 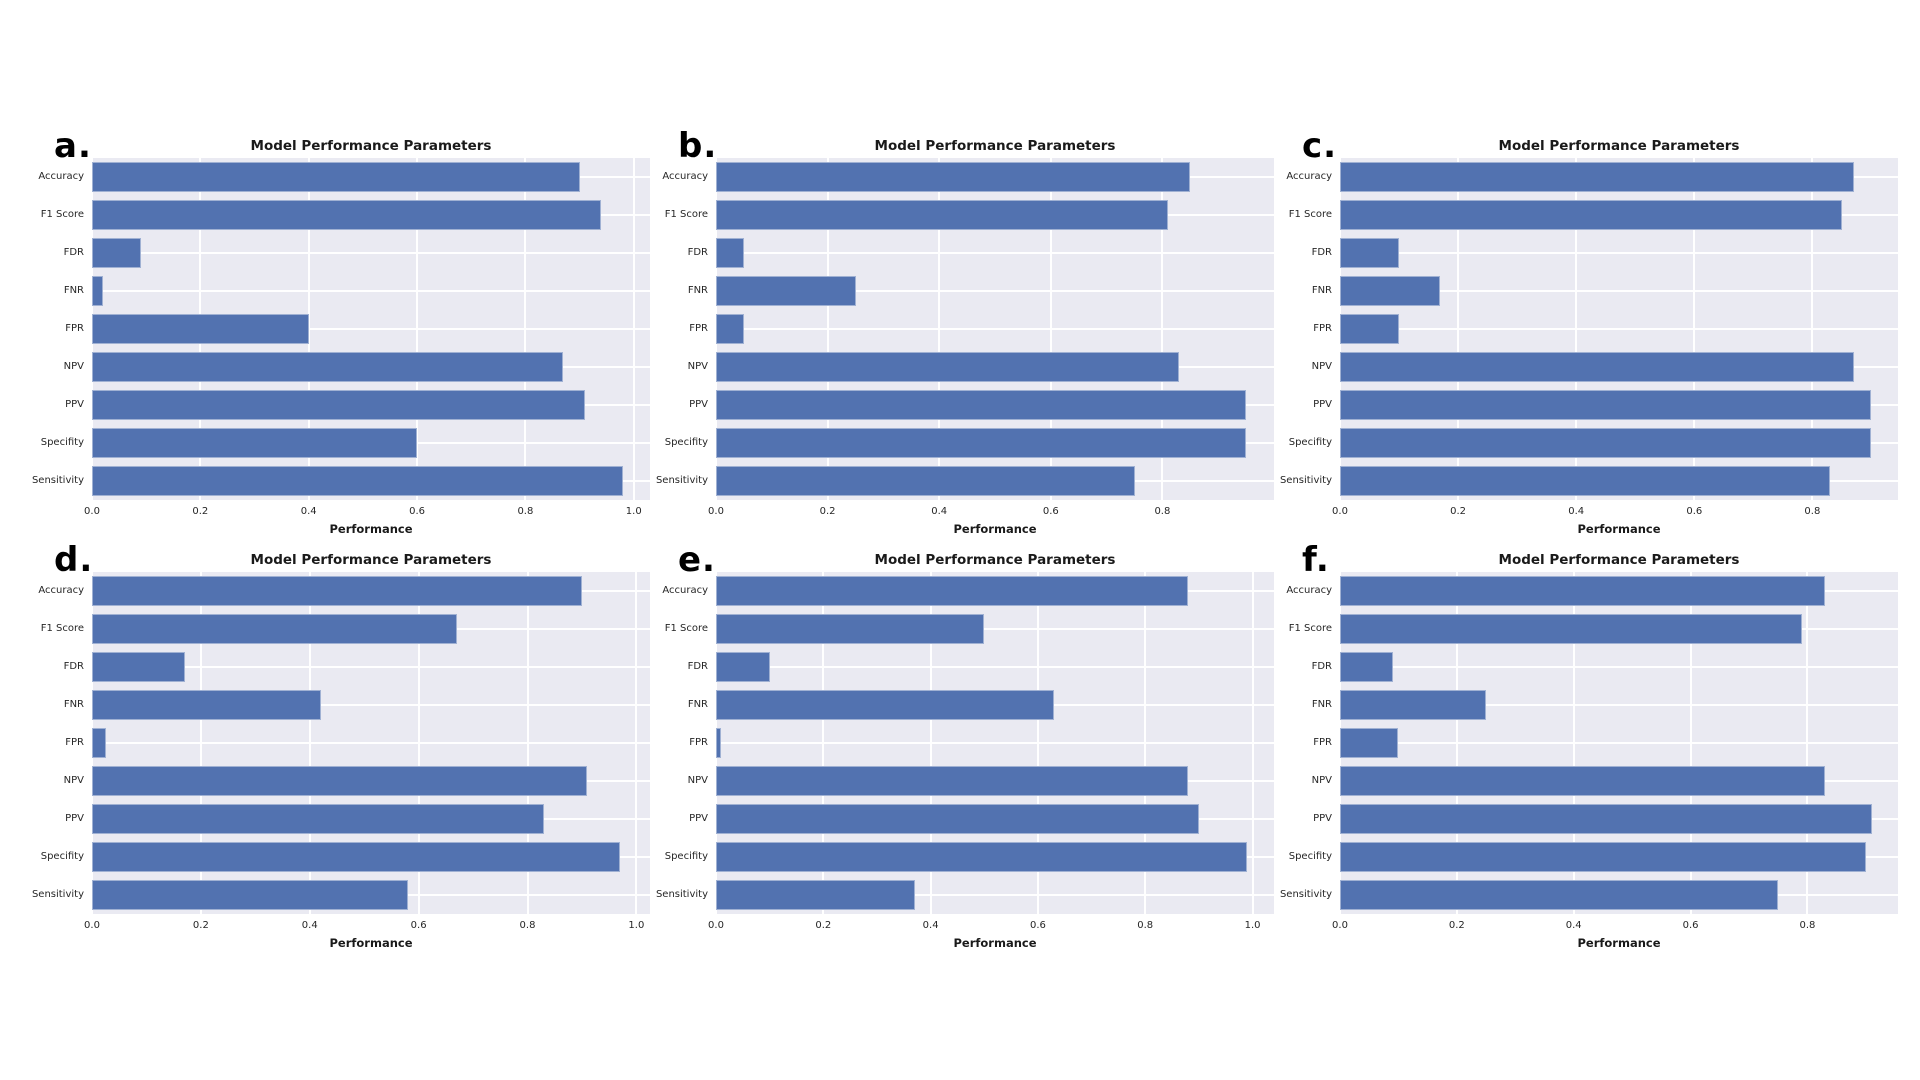 I want to click on panel-letter: c., so click(x=1320, y=146).